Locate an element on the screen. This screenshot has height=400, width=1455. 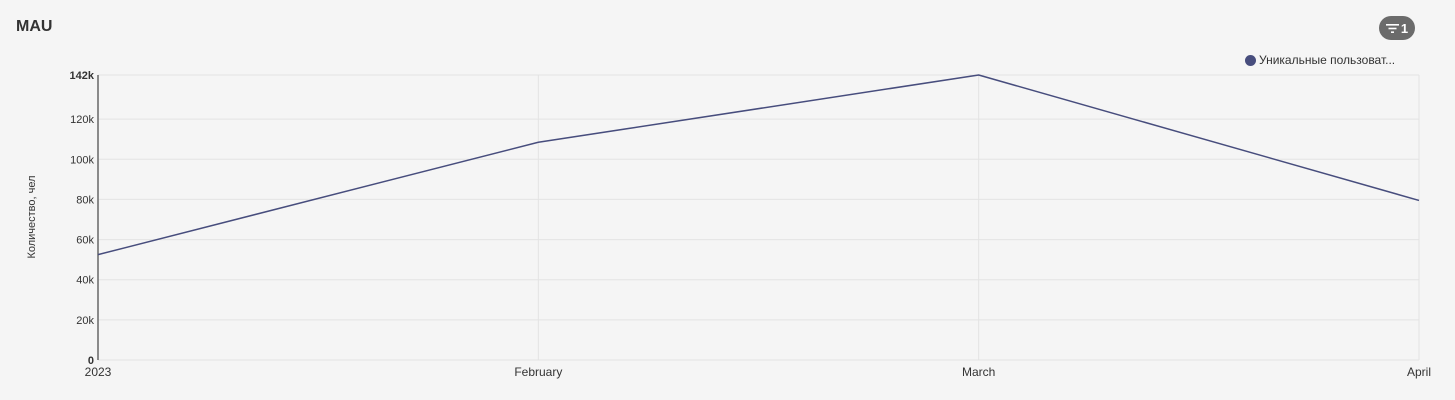
filter-count: 1 is located at coordinates (1404, 28).